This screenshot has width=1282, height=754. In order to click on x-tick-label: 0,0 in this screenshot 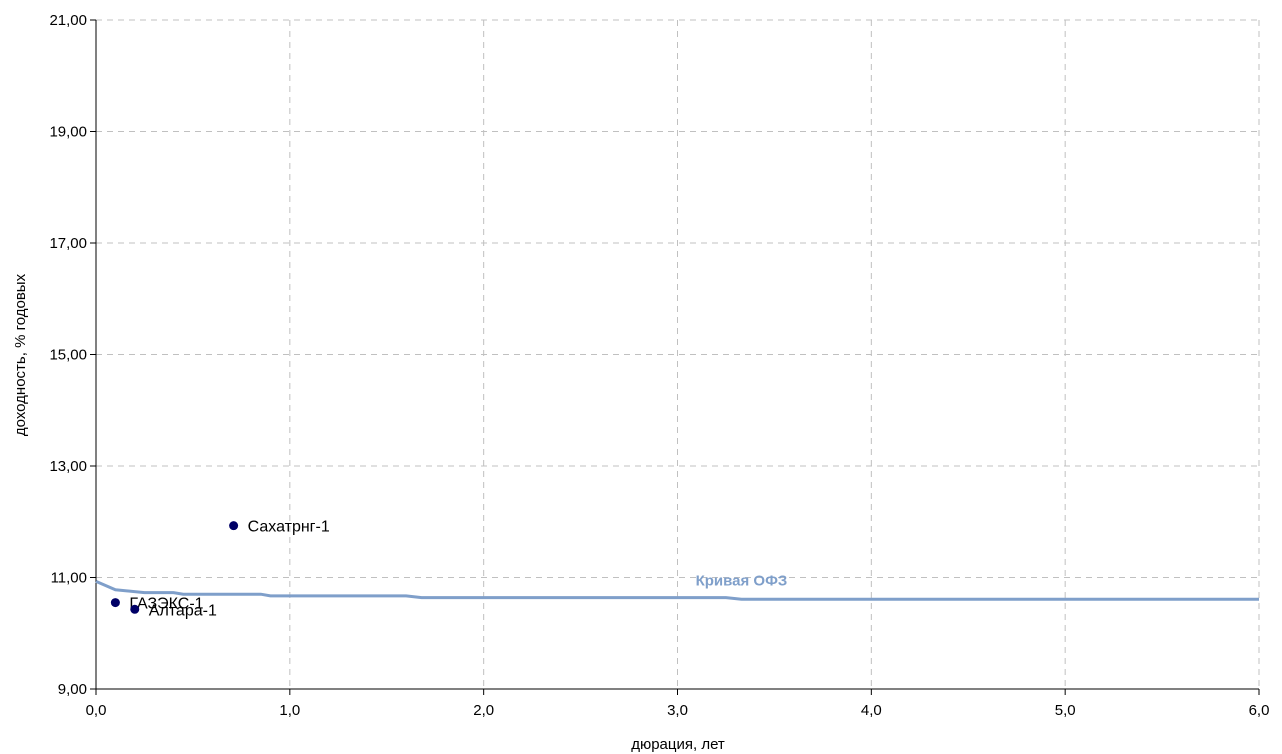, I will do `click(96, 710)`.